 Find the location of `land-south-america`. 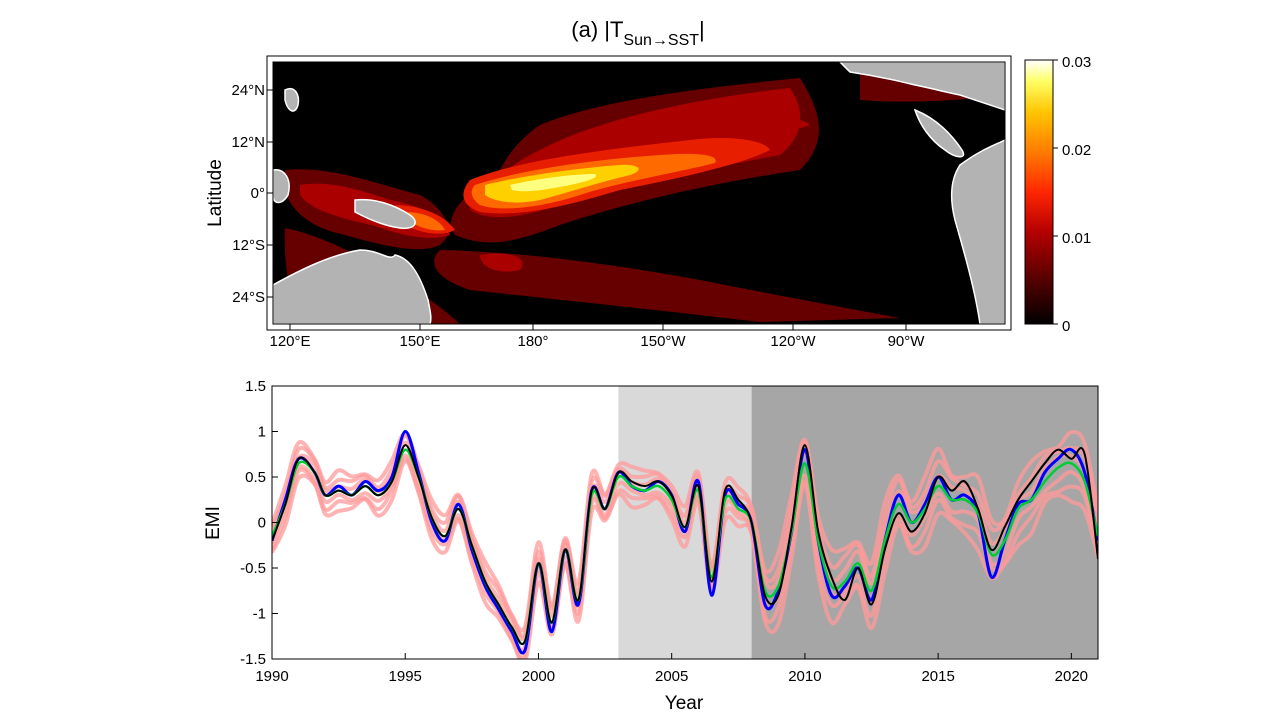

land-south-america is located at coordinates (977, 231).